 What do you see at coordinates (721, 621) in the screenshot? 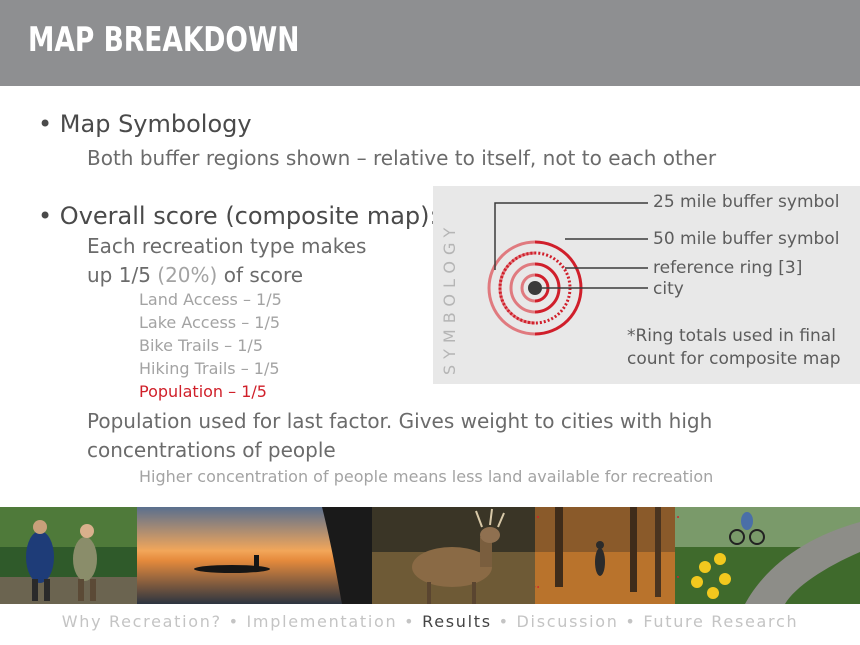
I see `footer-item-future-research: Future Research` at bounding box center [721, 621].